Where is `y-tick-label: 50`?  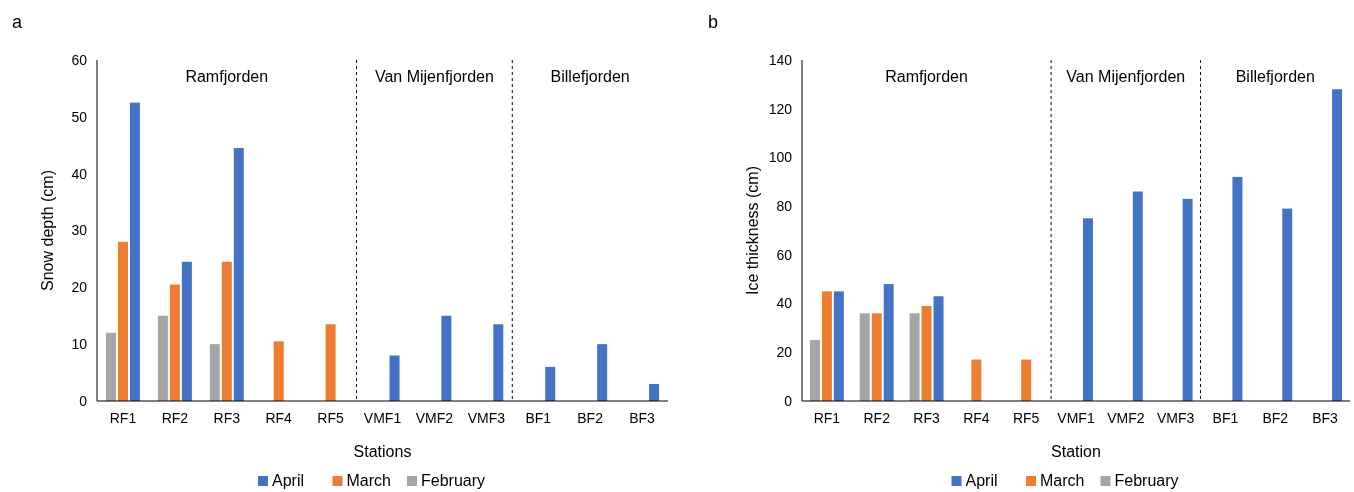
y-tick-label: 50 is located at coordinates (79, 116).